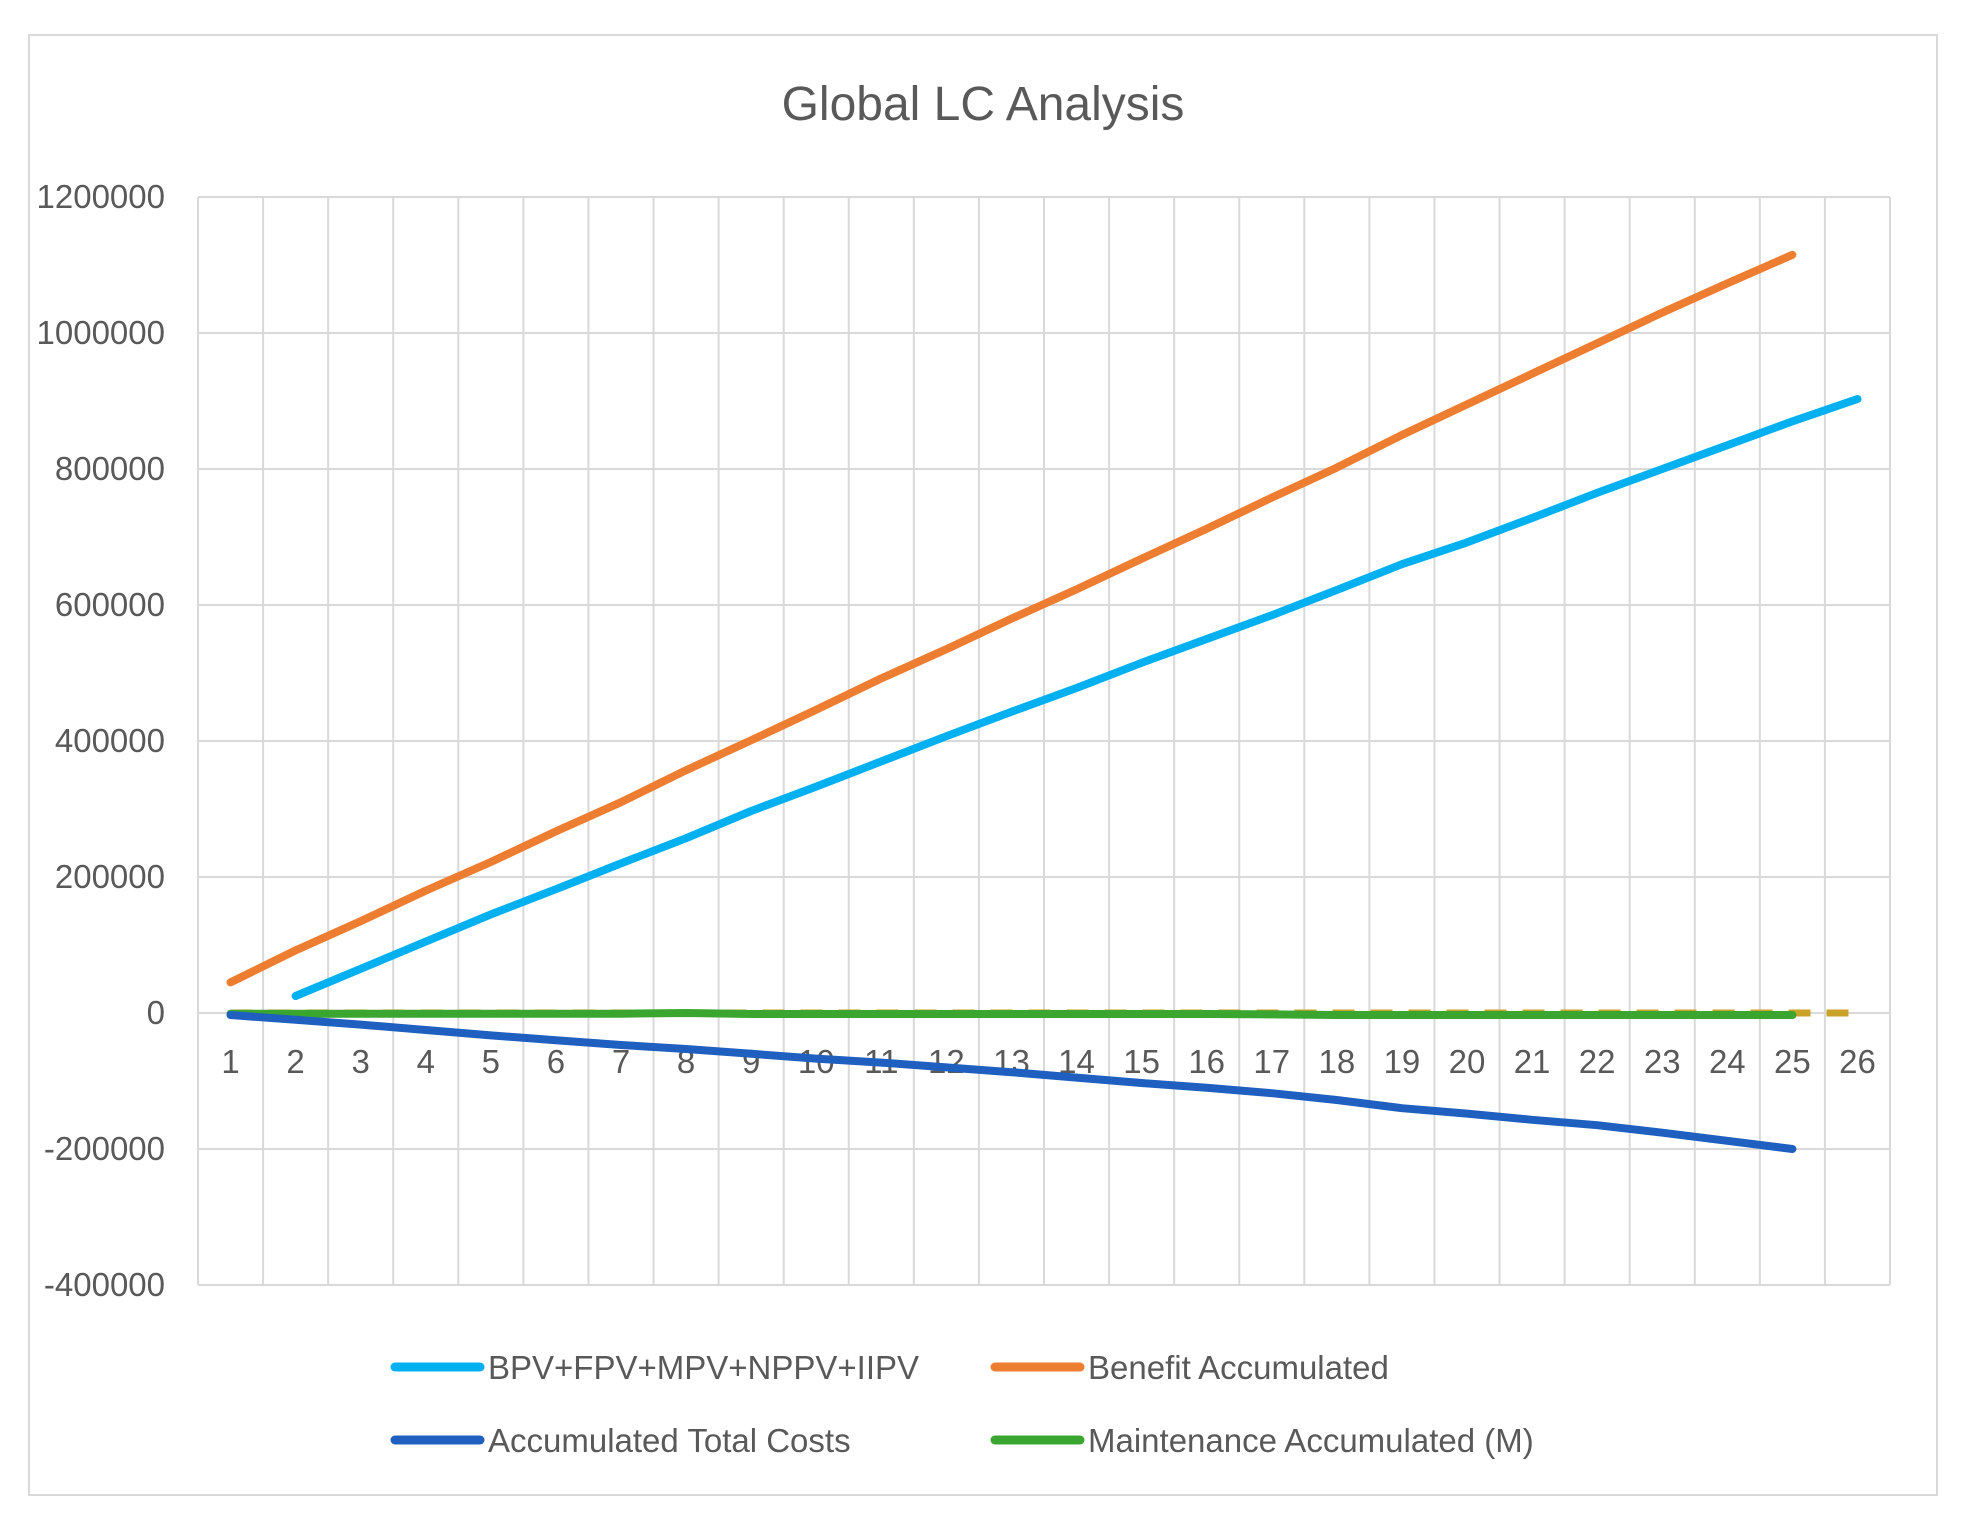  I want to click on x-tick-label: 19, so click(1402, 1061).